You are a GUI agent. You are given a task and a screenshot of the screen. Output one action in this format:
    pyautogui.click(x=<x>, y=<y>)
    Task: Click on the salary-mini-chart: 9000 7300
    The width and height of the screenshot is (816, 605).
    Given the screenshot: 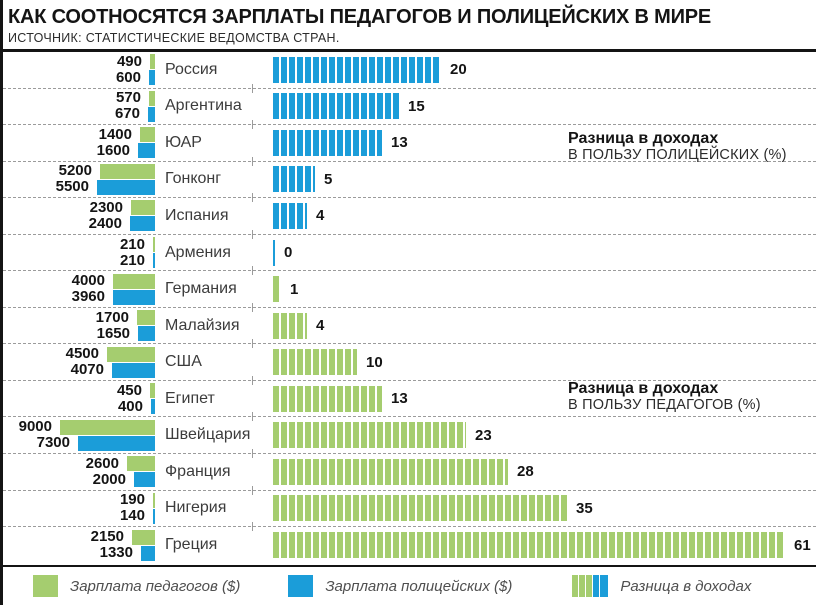 What is the action you would take?
    pyautogui.click(x=79, y=435)
    